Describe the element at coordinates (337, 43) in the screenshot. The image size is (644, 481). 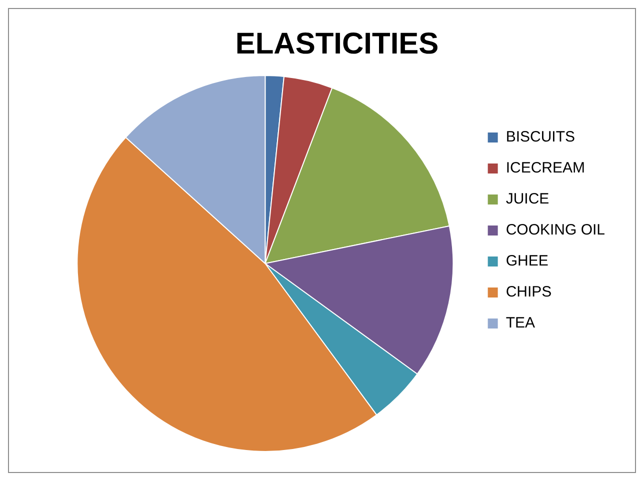
I see `chart-title: ELASTICITIES` at that location.